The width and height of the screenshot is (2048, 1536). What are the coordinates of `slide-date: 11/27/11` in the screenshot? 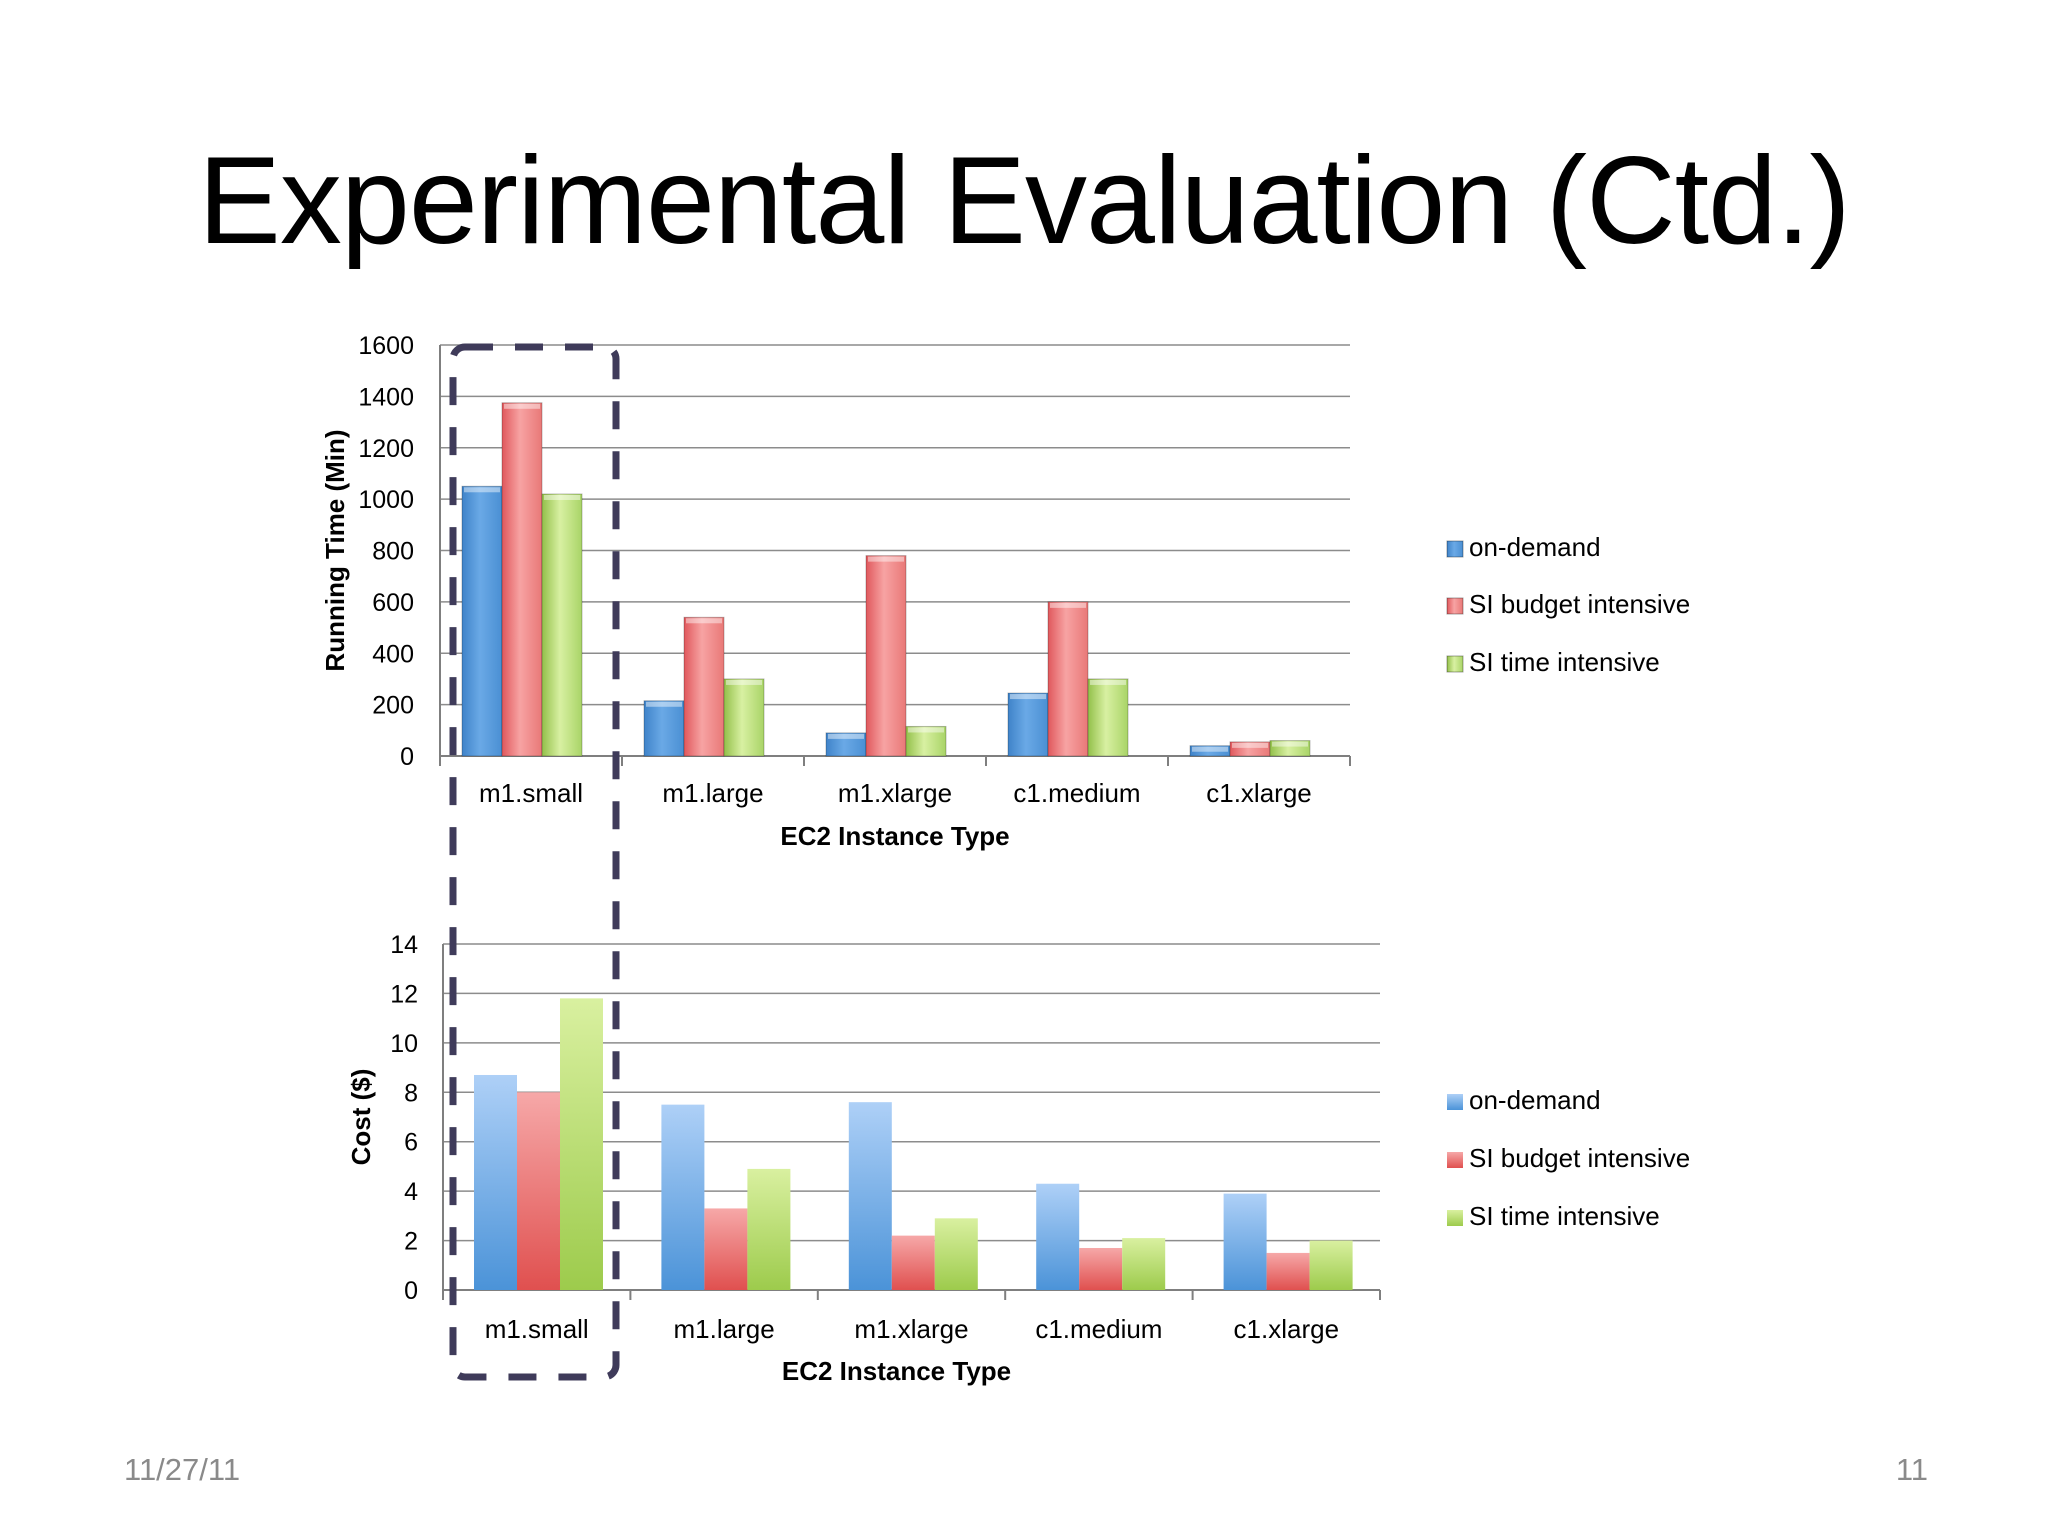 It's located at (182, 1469).